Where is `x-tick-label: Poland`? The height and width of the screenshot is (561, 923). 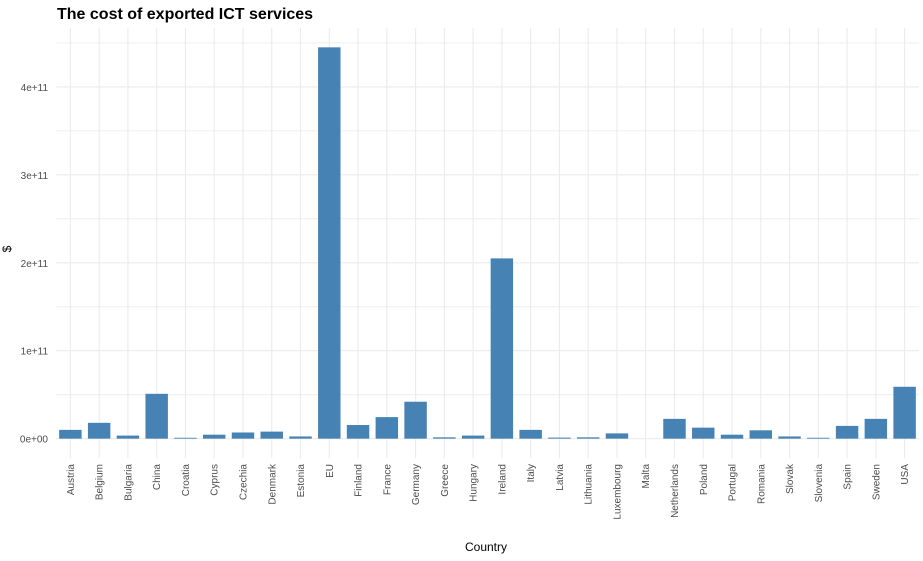
x-tick-label: Poland is located at coordinates (704, 479).